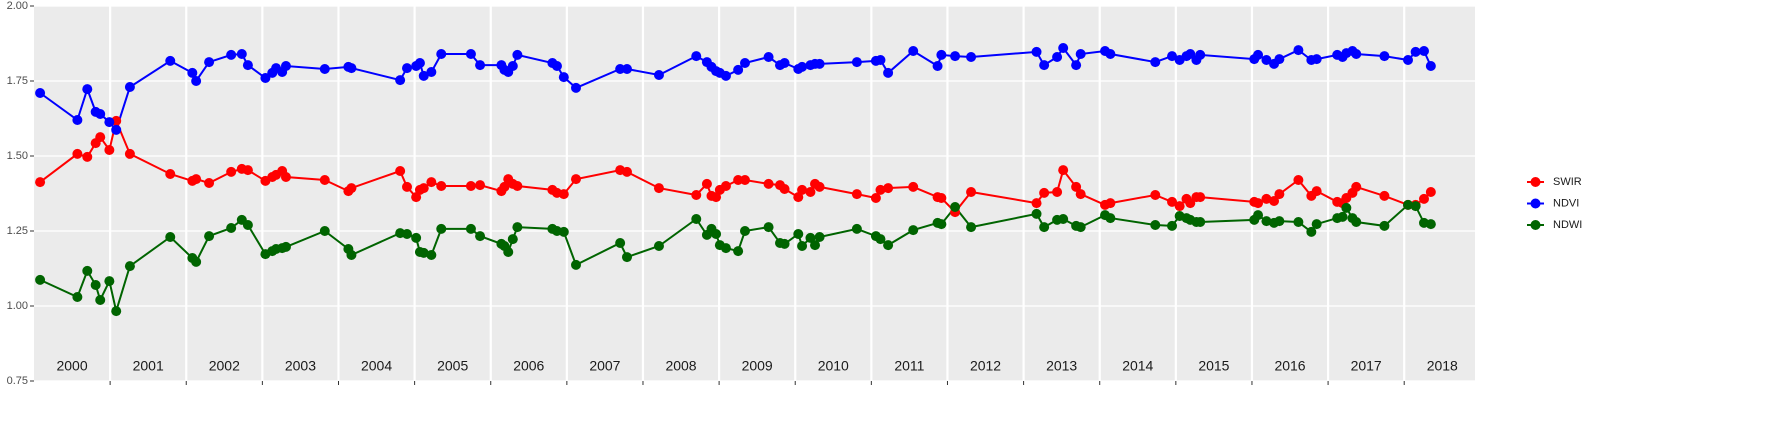 The height and width of the screenshot is (442, 1773). What do you see at coordinates (604, 366) in the screenshot?
I see `x-tick-label: 2007` at bounding box center [604, 366].